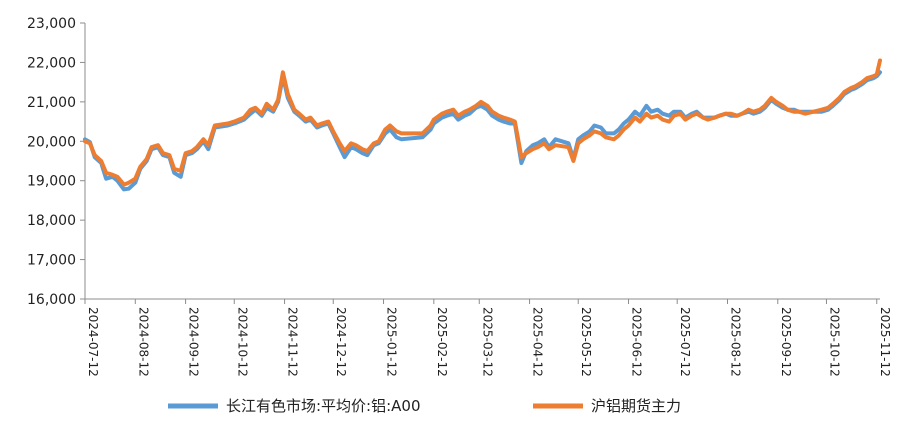 This screenshot has width=899, height=435. Describe the element at coordinates (51, 221) in the screenshot. I see `y-tick-label: 18,000` at that location.